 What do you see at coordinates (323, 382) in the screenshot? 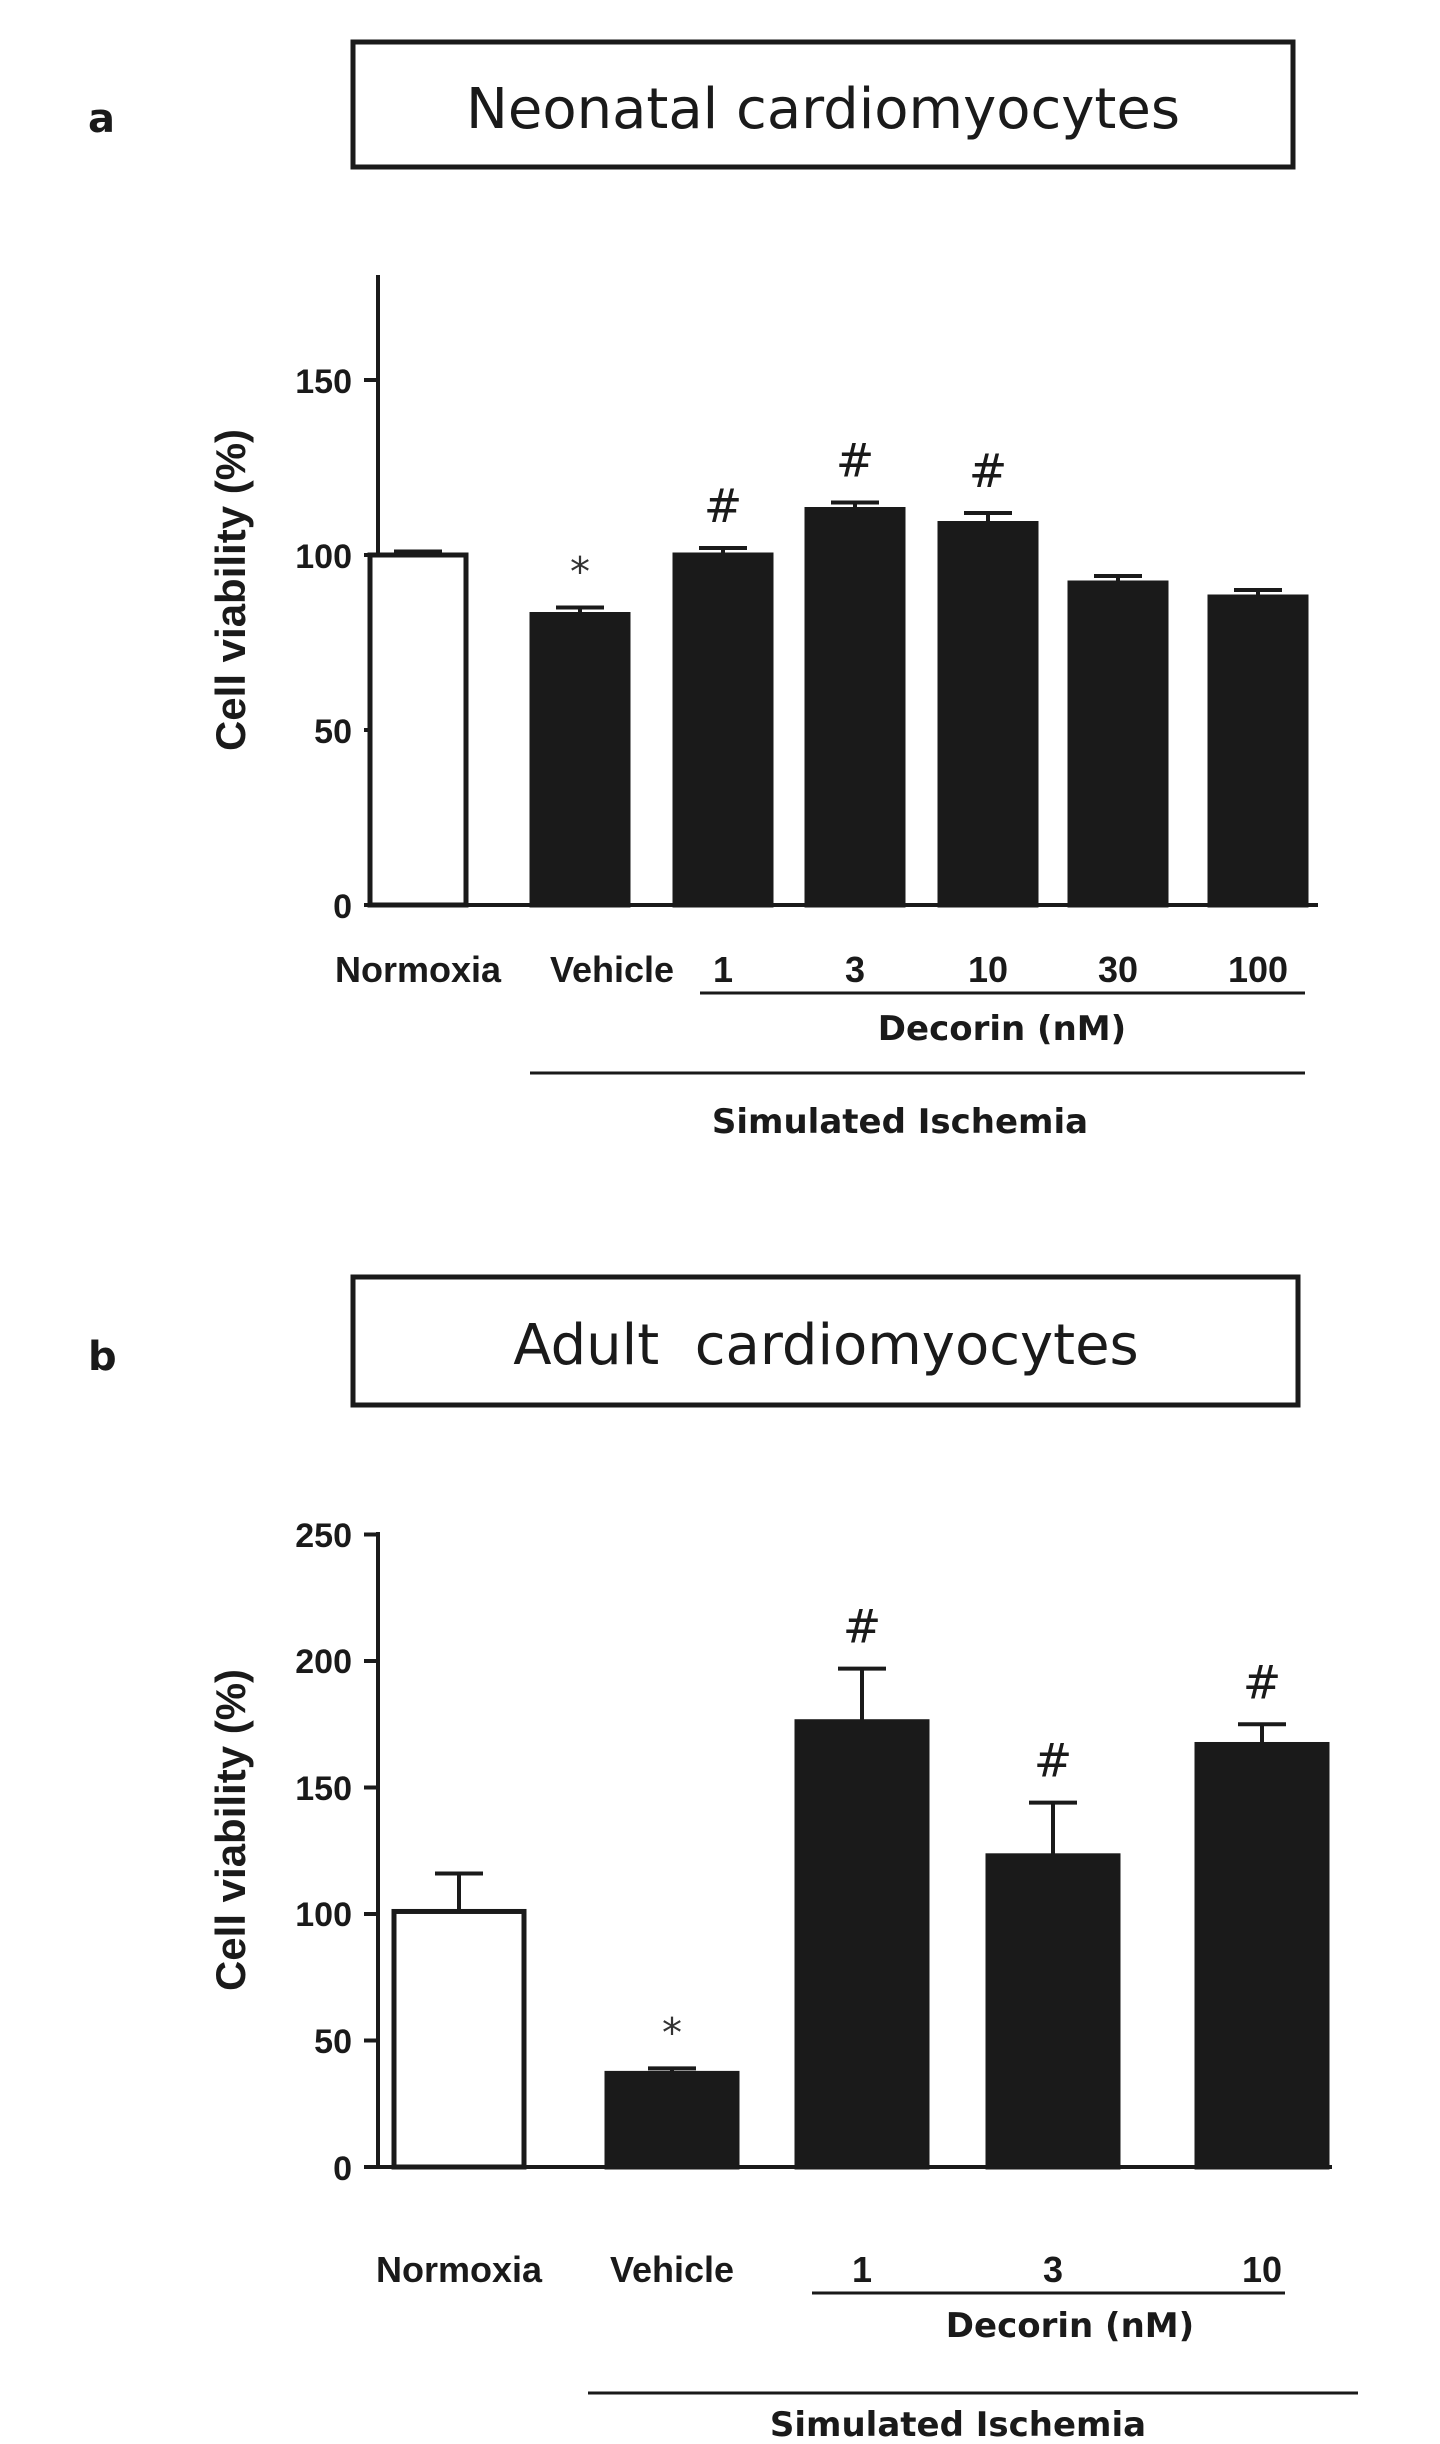
I see `panel-a-y-tick-label: 150` at bounding box center [323, 382].